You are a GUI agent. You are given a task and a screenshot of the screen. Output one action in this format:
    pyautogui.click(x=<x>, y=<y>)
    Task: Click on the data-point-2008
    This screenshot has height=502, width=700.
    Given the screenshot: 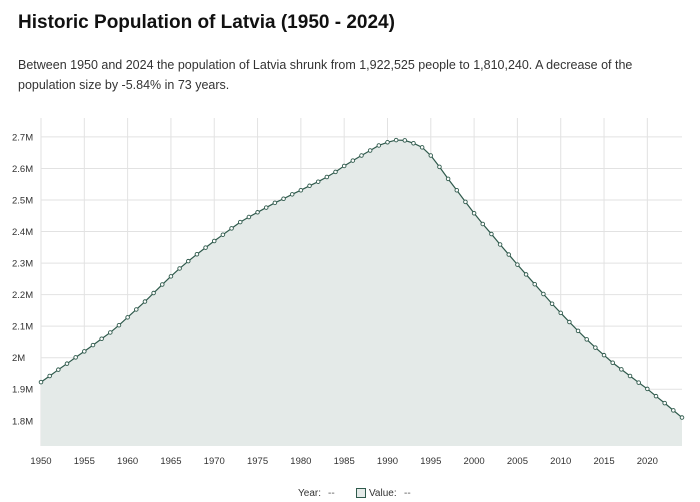 What is the action you would take?
    pyautogui.click(x=543, y=294)
    